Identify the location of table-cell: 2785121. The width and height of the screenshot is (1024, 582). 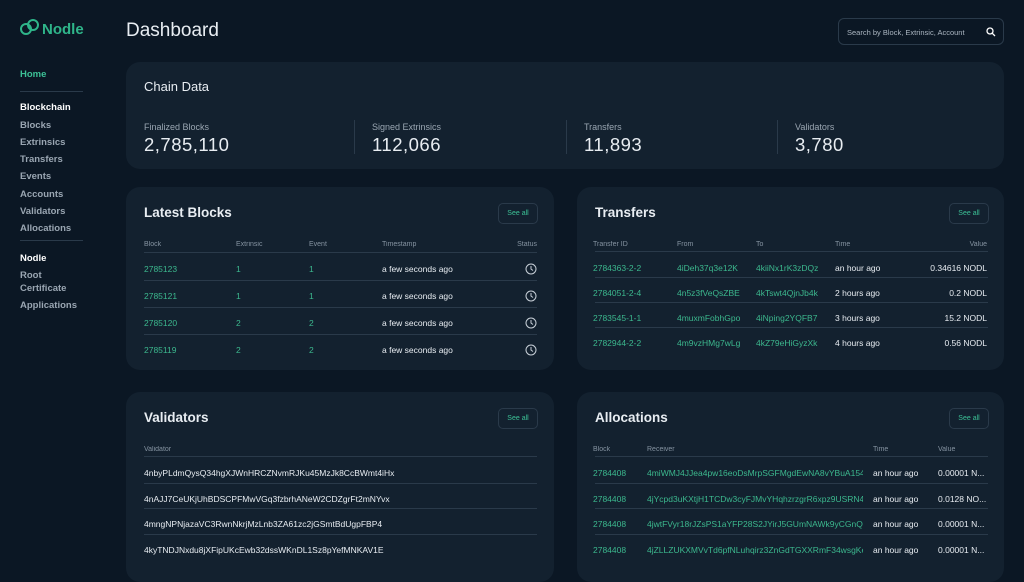
(161, 296).